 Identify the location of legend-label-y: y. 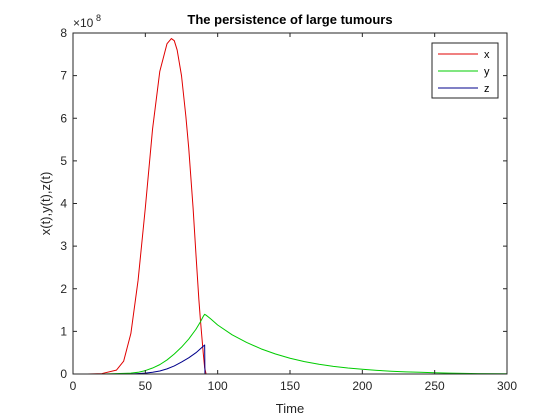
(487, 72).